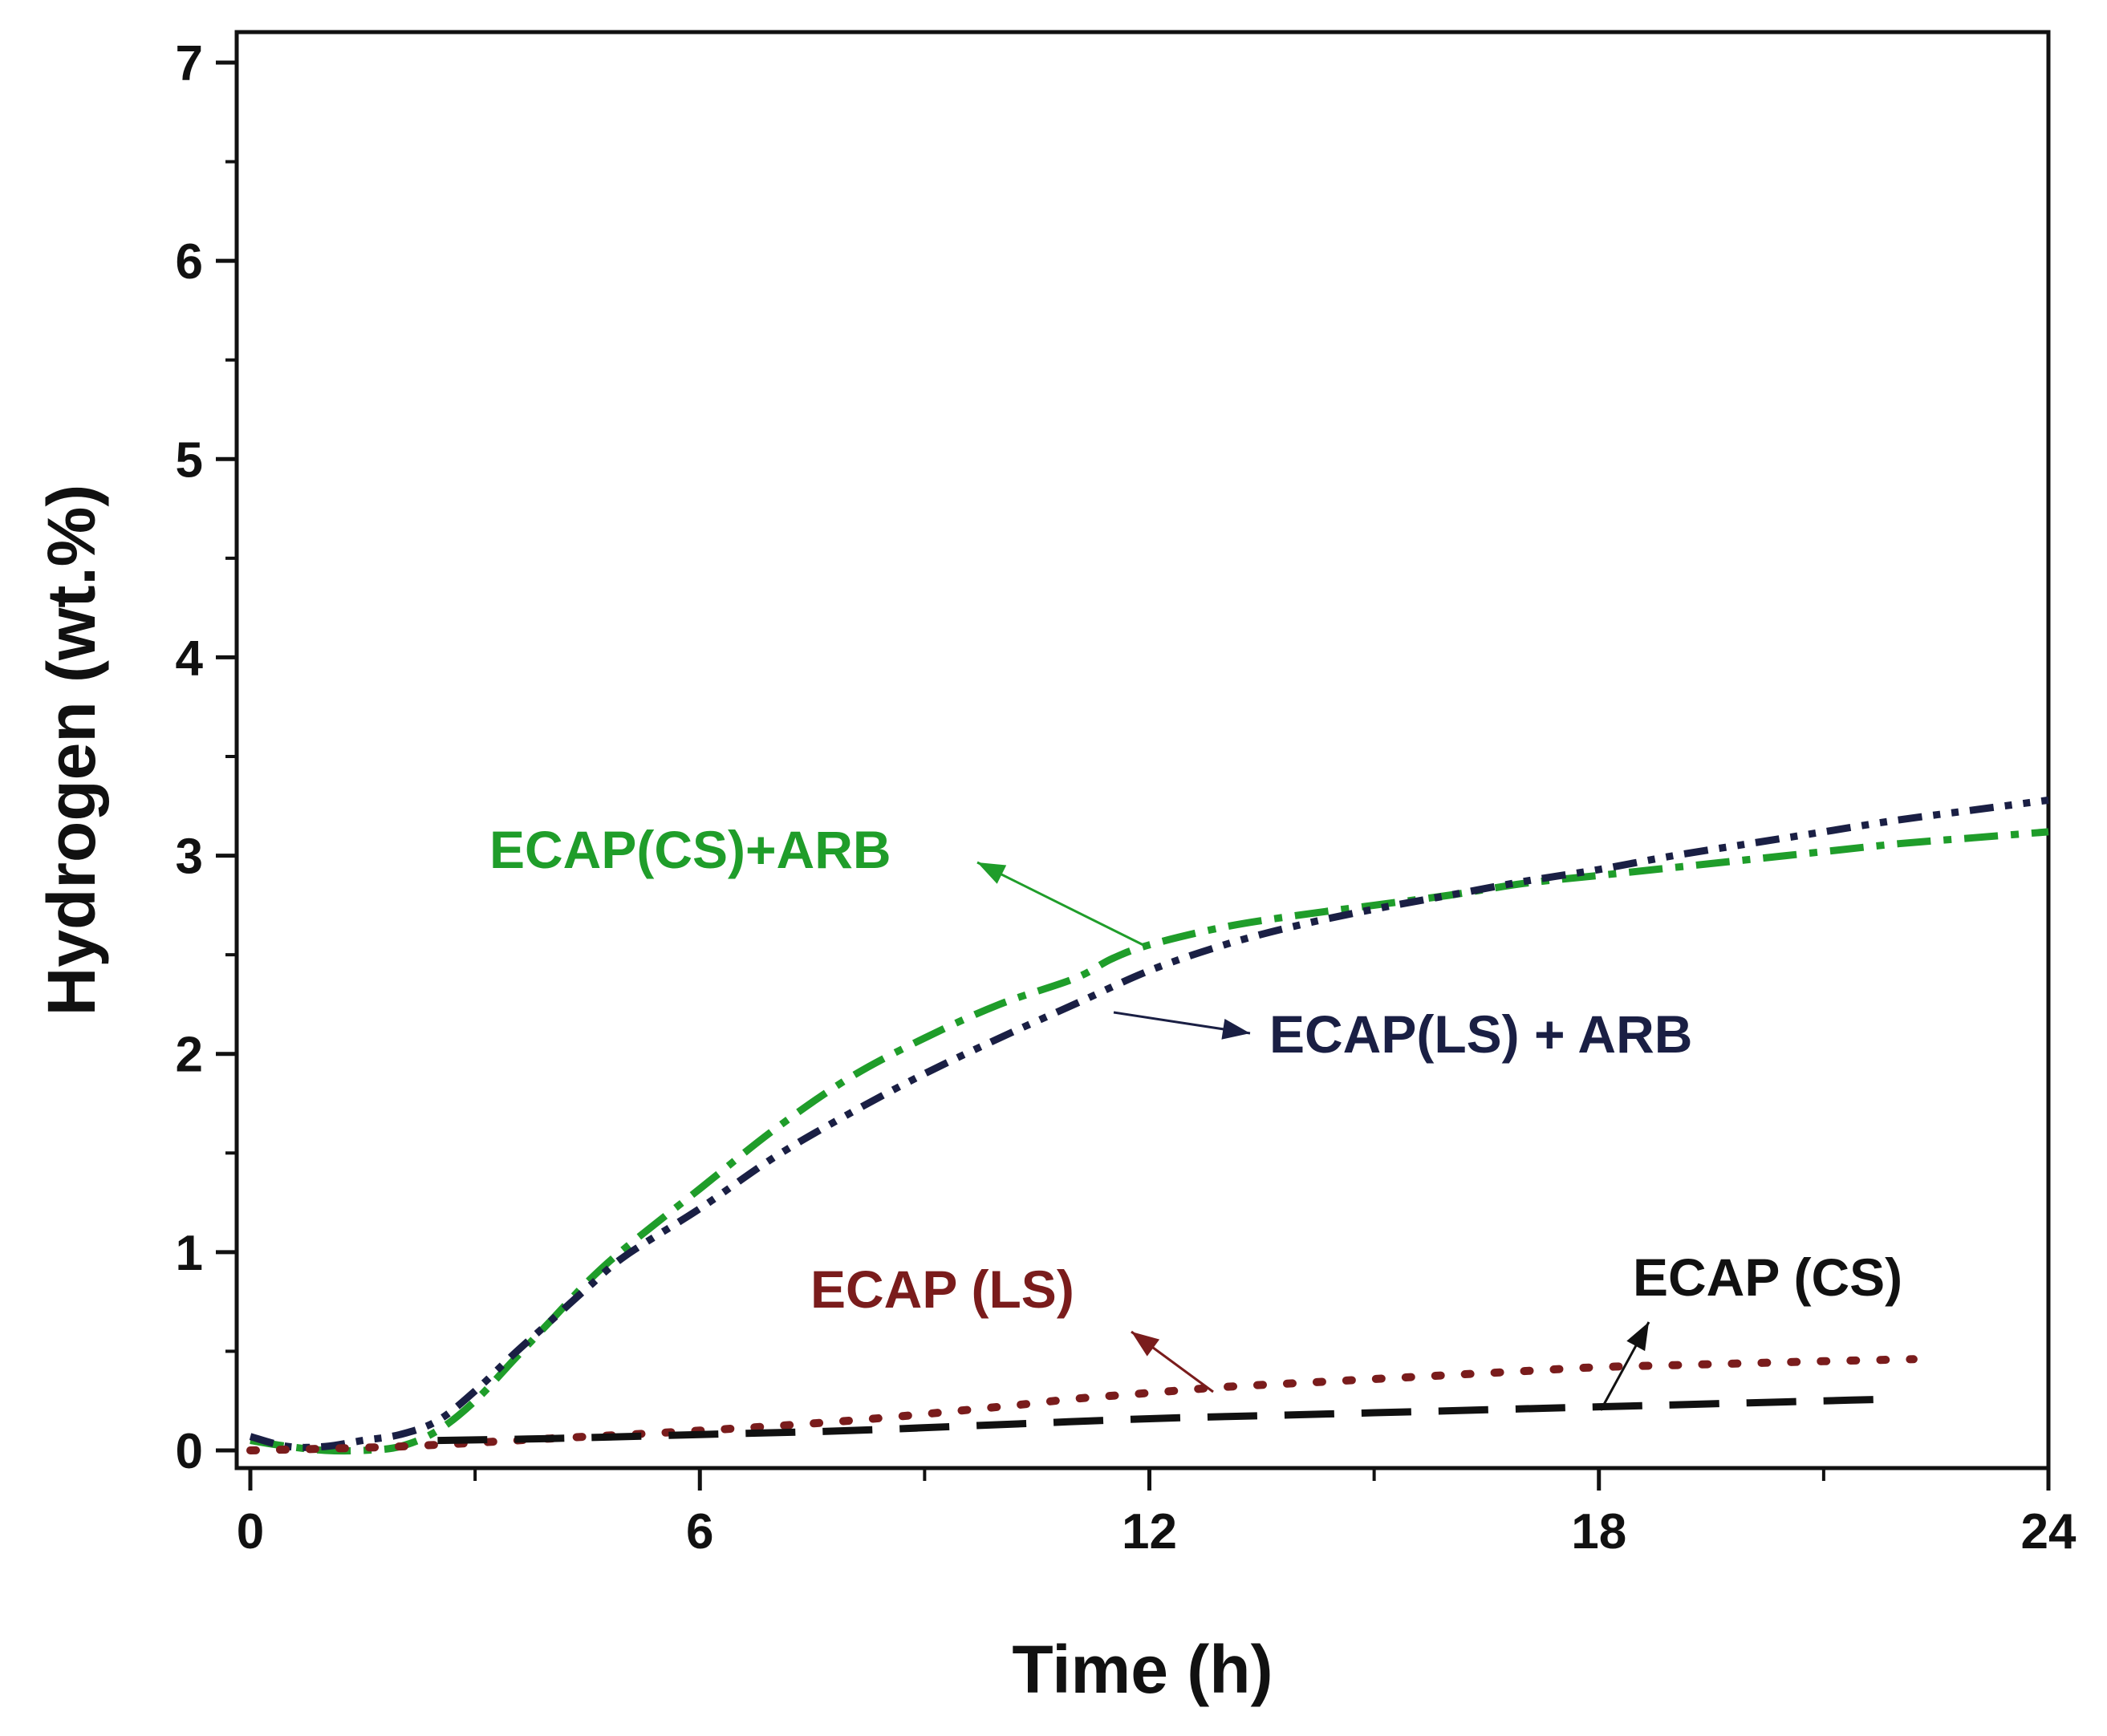 This screenshot has height=1736, width=2107. What do you see at coordinates (189, 460) in the screenshot?
I see `y-tick-label: 5` at bounding box center [189, 460].